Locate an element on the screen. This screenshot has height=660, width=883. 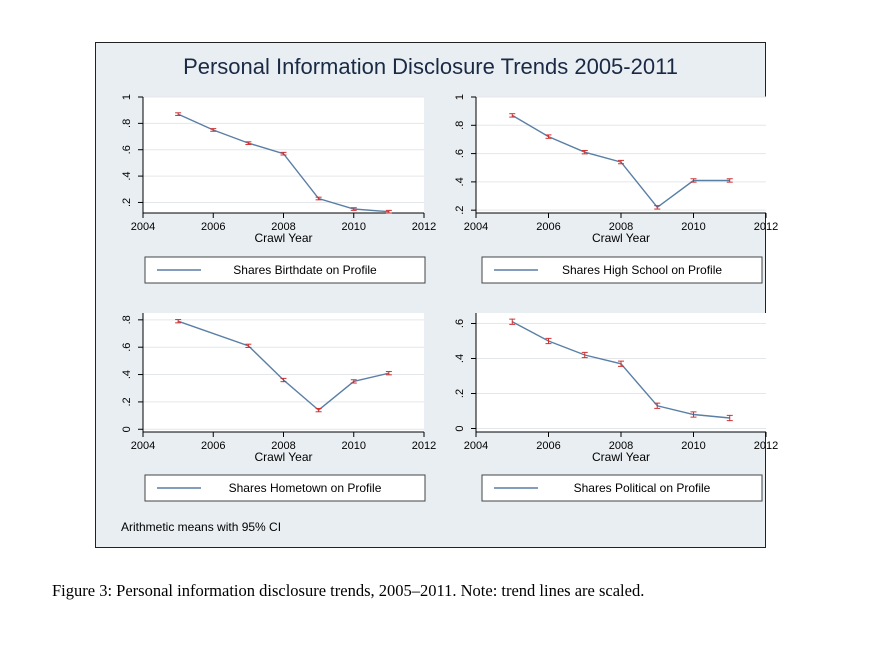
legend-label: Shares High School on Profile is located at coordinates (642, 270).